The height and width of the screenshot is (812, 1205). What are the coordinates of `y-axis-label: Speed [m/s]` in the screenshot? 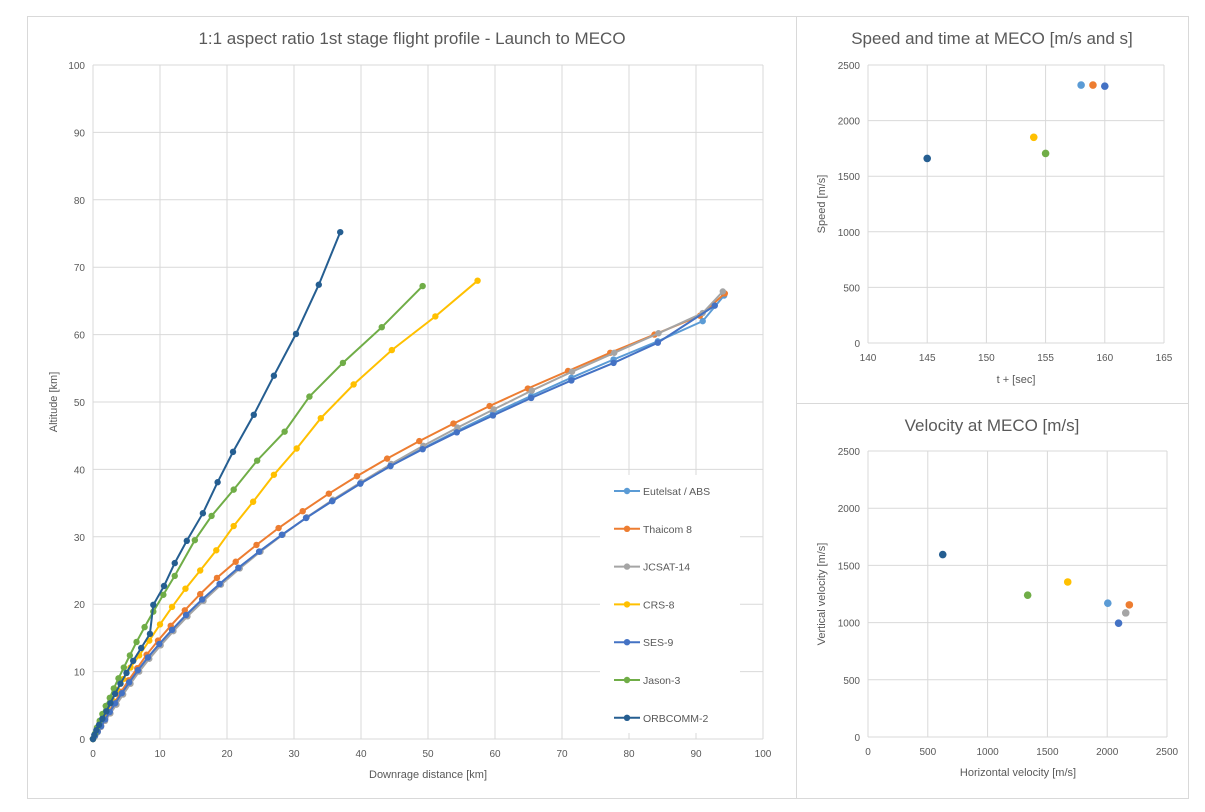 It's located at (822, 204).